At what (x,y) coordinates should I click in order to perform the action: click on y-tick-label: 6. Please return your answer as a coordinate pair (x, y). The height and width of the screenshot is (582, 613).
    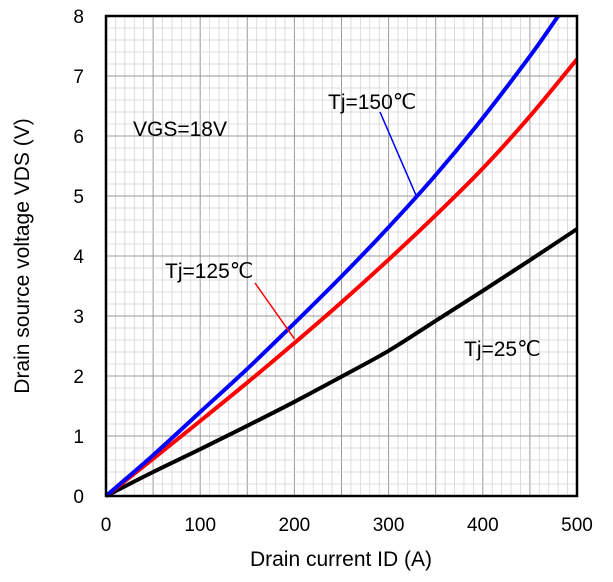
    Looking at the image, I should click on (78, 137).